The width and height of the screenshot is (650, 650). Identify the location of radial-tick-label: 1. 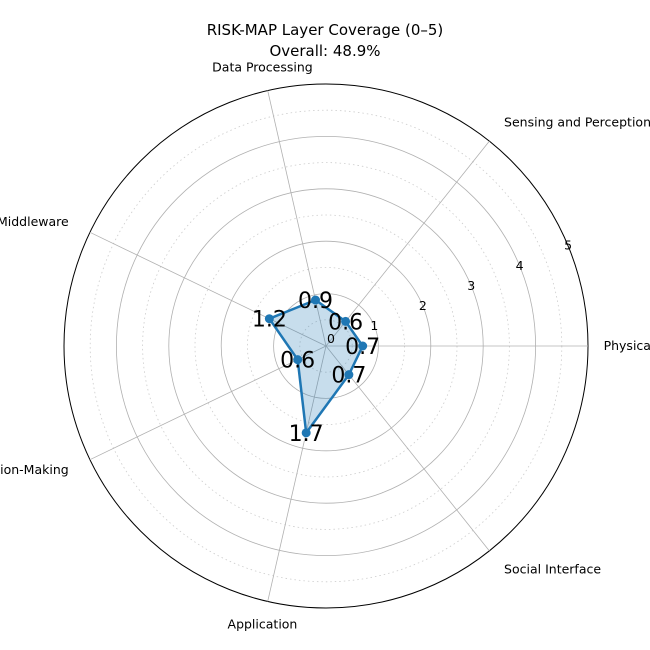
(374, 325).